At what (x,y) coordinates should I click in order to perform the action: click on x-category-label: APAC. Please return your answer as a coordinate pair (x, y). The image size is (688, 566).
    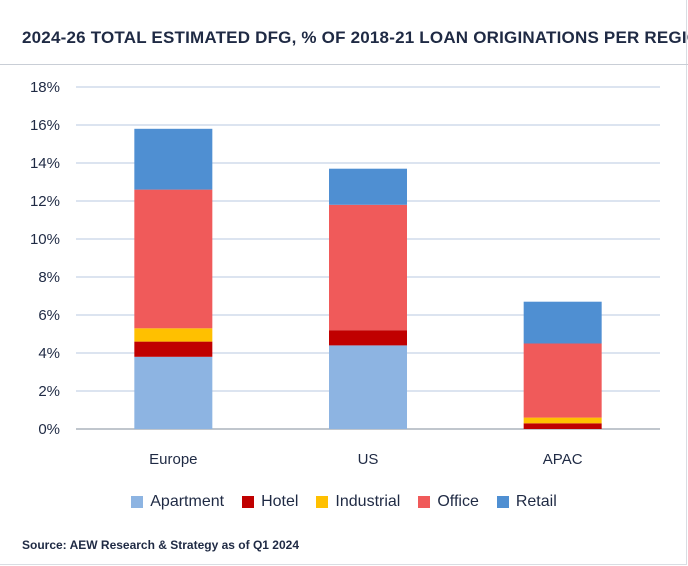
    Looking at the image, I should click on (563, 459).